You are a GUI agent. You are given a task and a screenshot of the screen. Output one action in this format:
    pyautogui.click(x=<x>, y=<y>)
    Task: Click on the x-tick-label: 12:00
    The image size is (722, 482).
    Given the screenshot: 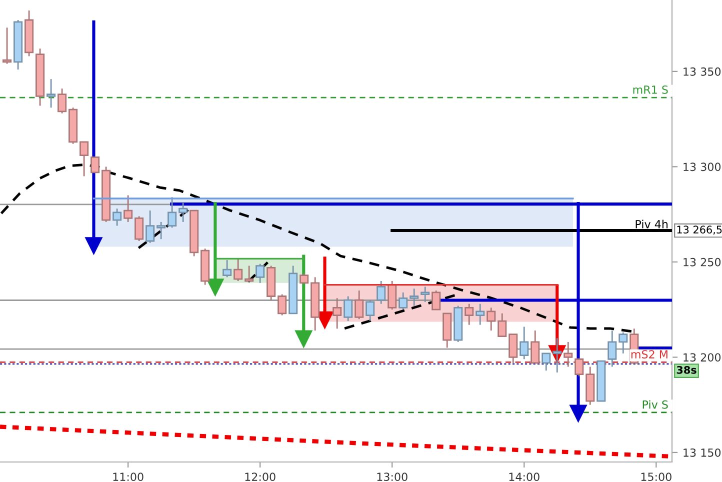 What is the action you would take?
    pyautogui.click(x=260, y=477)
    